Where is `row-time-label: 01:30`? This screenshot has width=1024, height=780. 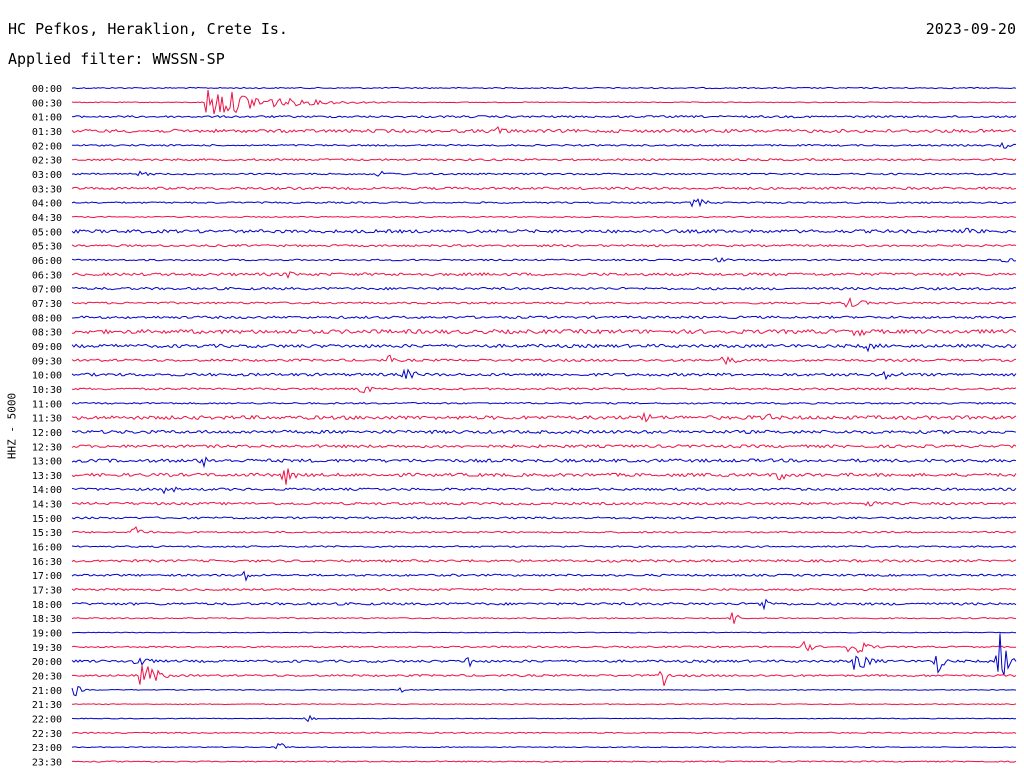
row-time-label: 01:30 is located at coordinates (47, 132).